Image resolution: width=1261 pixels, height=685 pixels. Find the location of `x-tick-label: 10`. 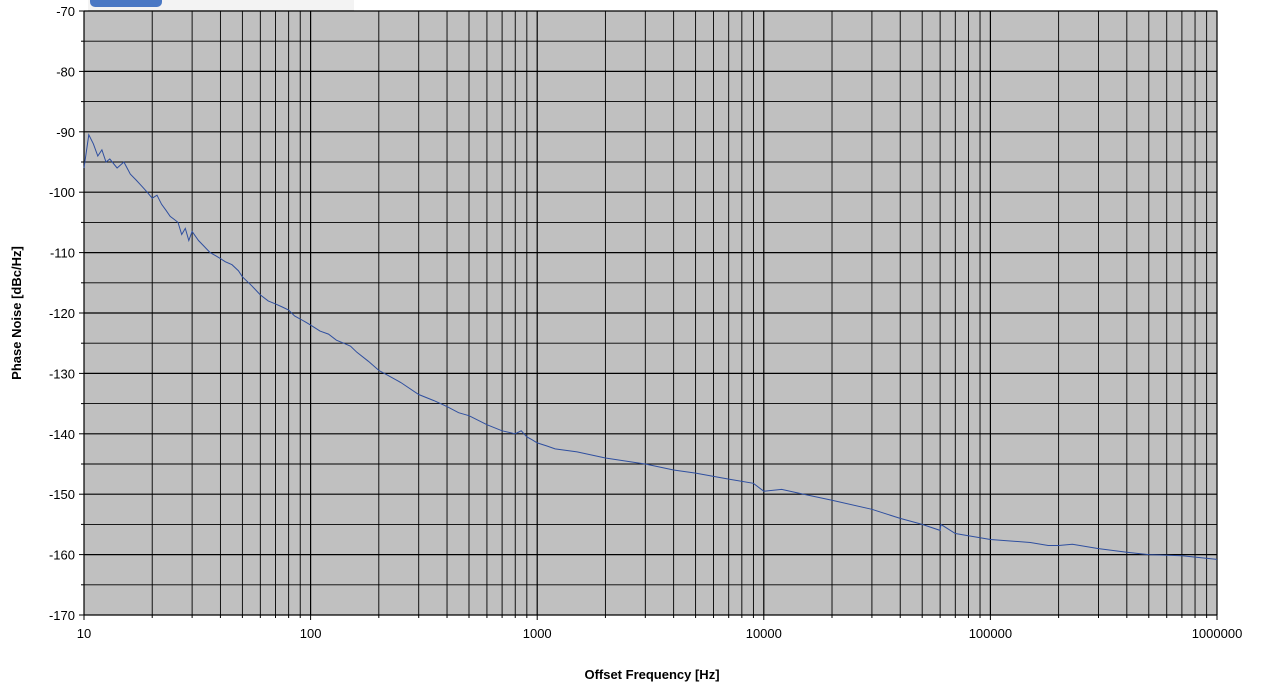

x-tick-label: 10 is located at coordinates (84, 633).